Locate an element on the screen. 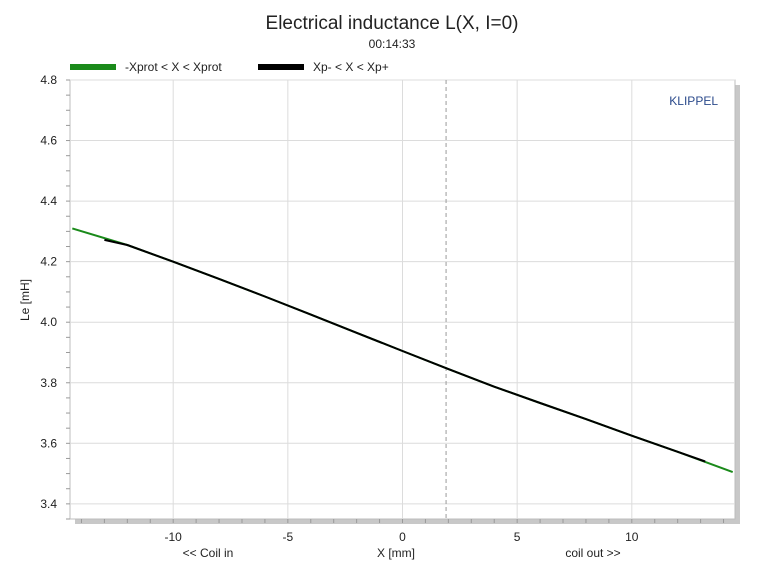 This screenshot has width=765, height=578. legend: -Xprot < X < Xprot Xp- < X < Xp+ is located at coordinates (229, 67).